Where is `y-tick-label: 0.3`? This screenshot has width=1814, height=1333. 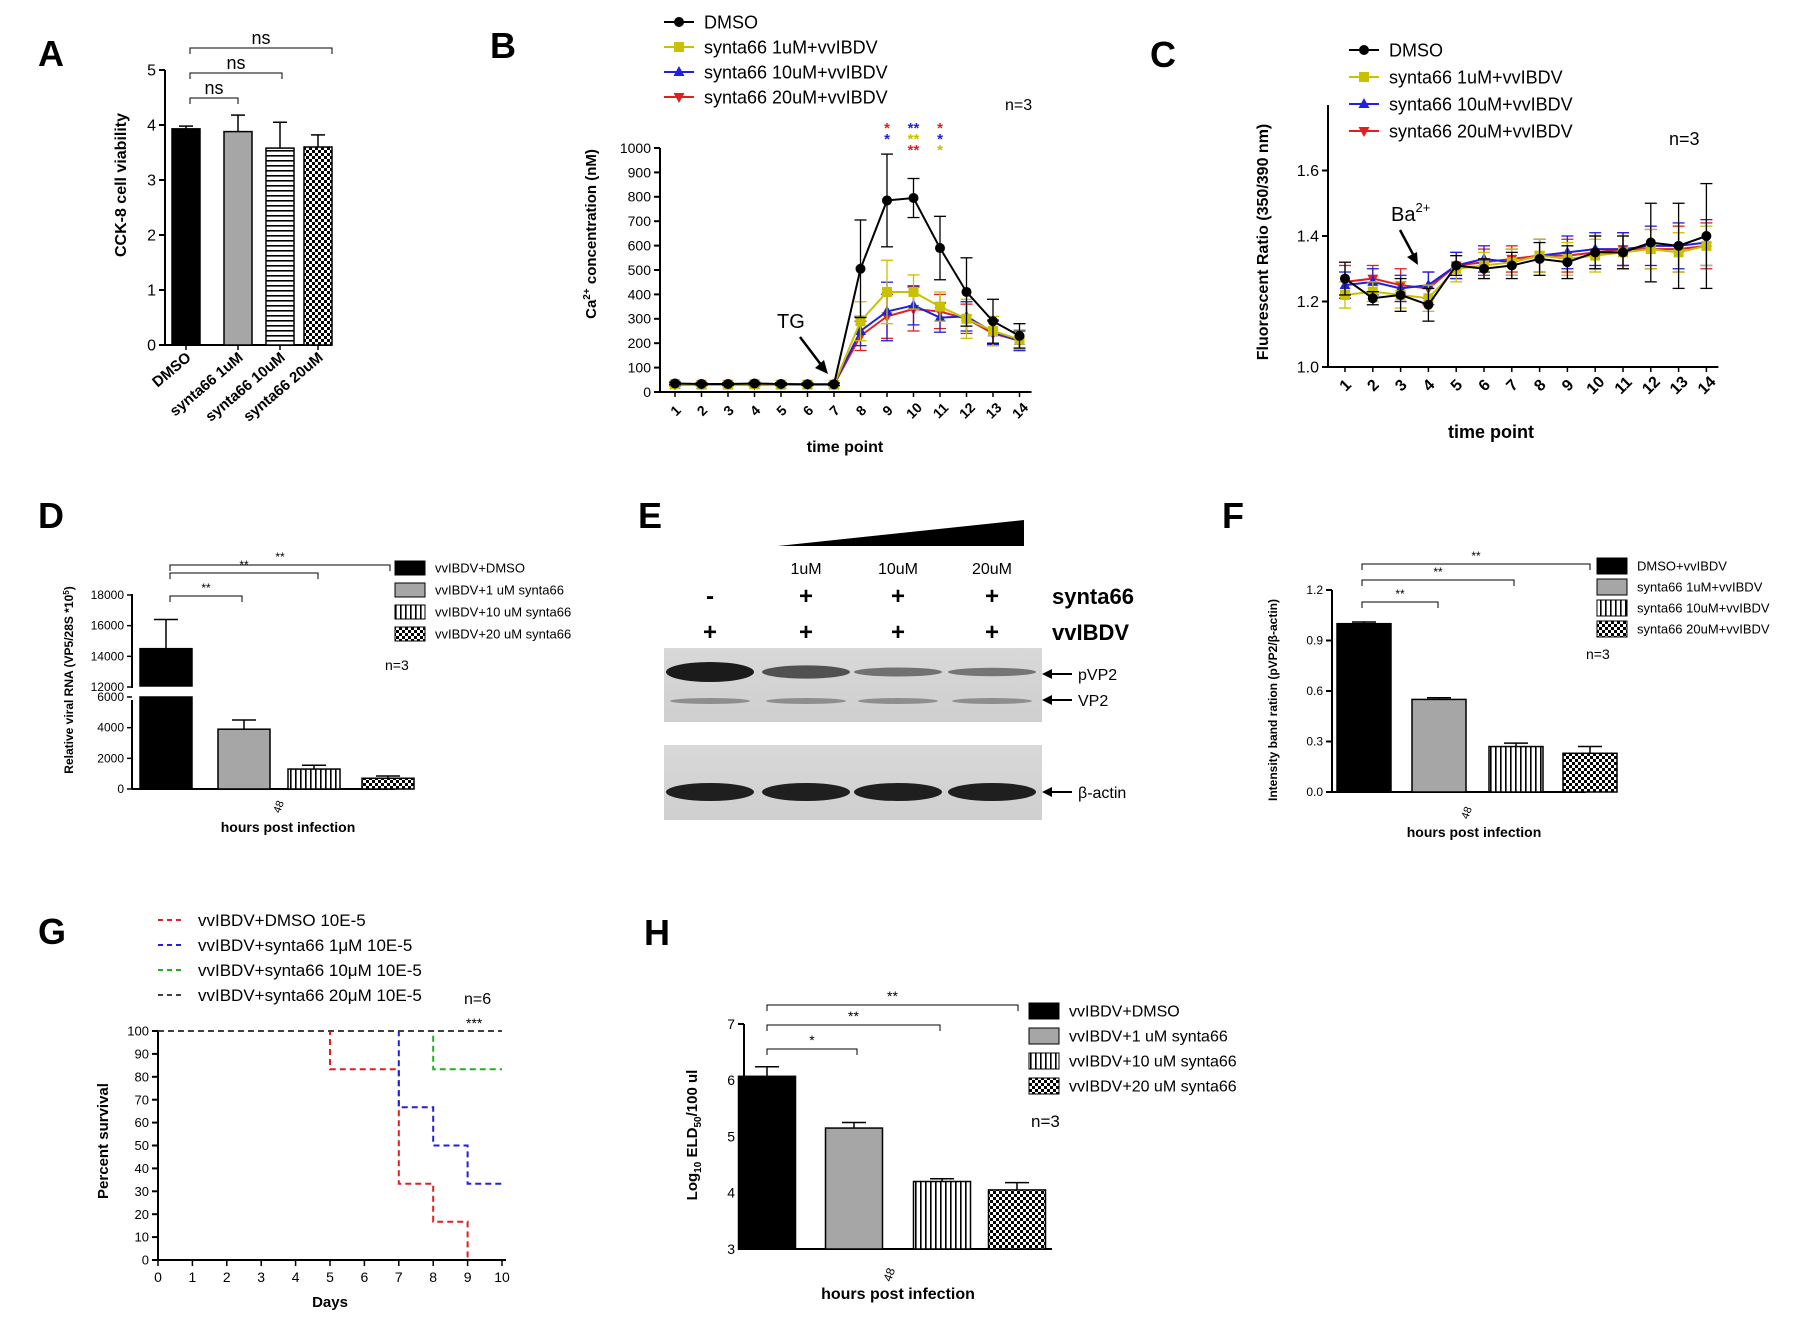 y-tick-label: 0.3 is located at coordinates (1314, 742).